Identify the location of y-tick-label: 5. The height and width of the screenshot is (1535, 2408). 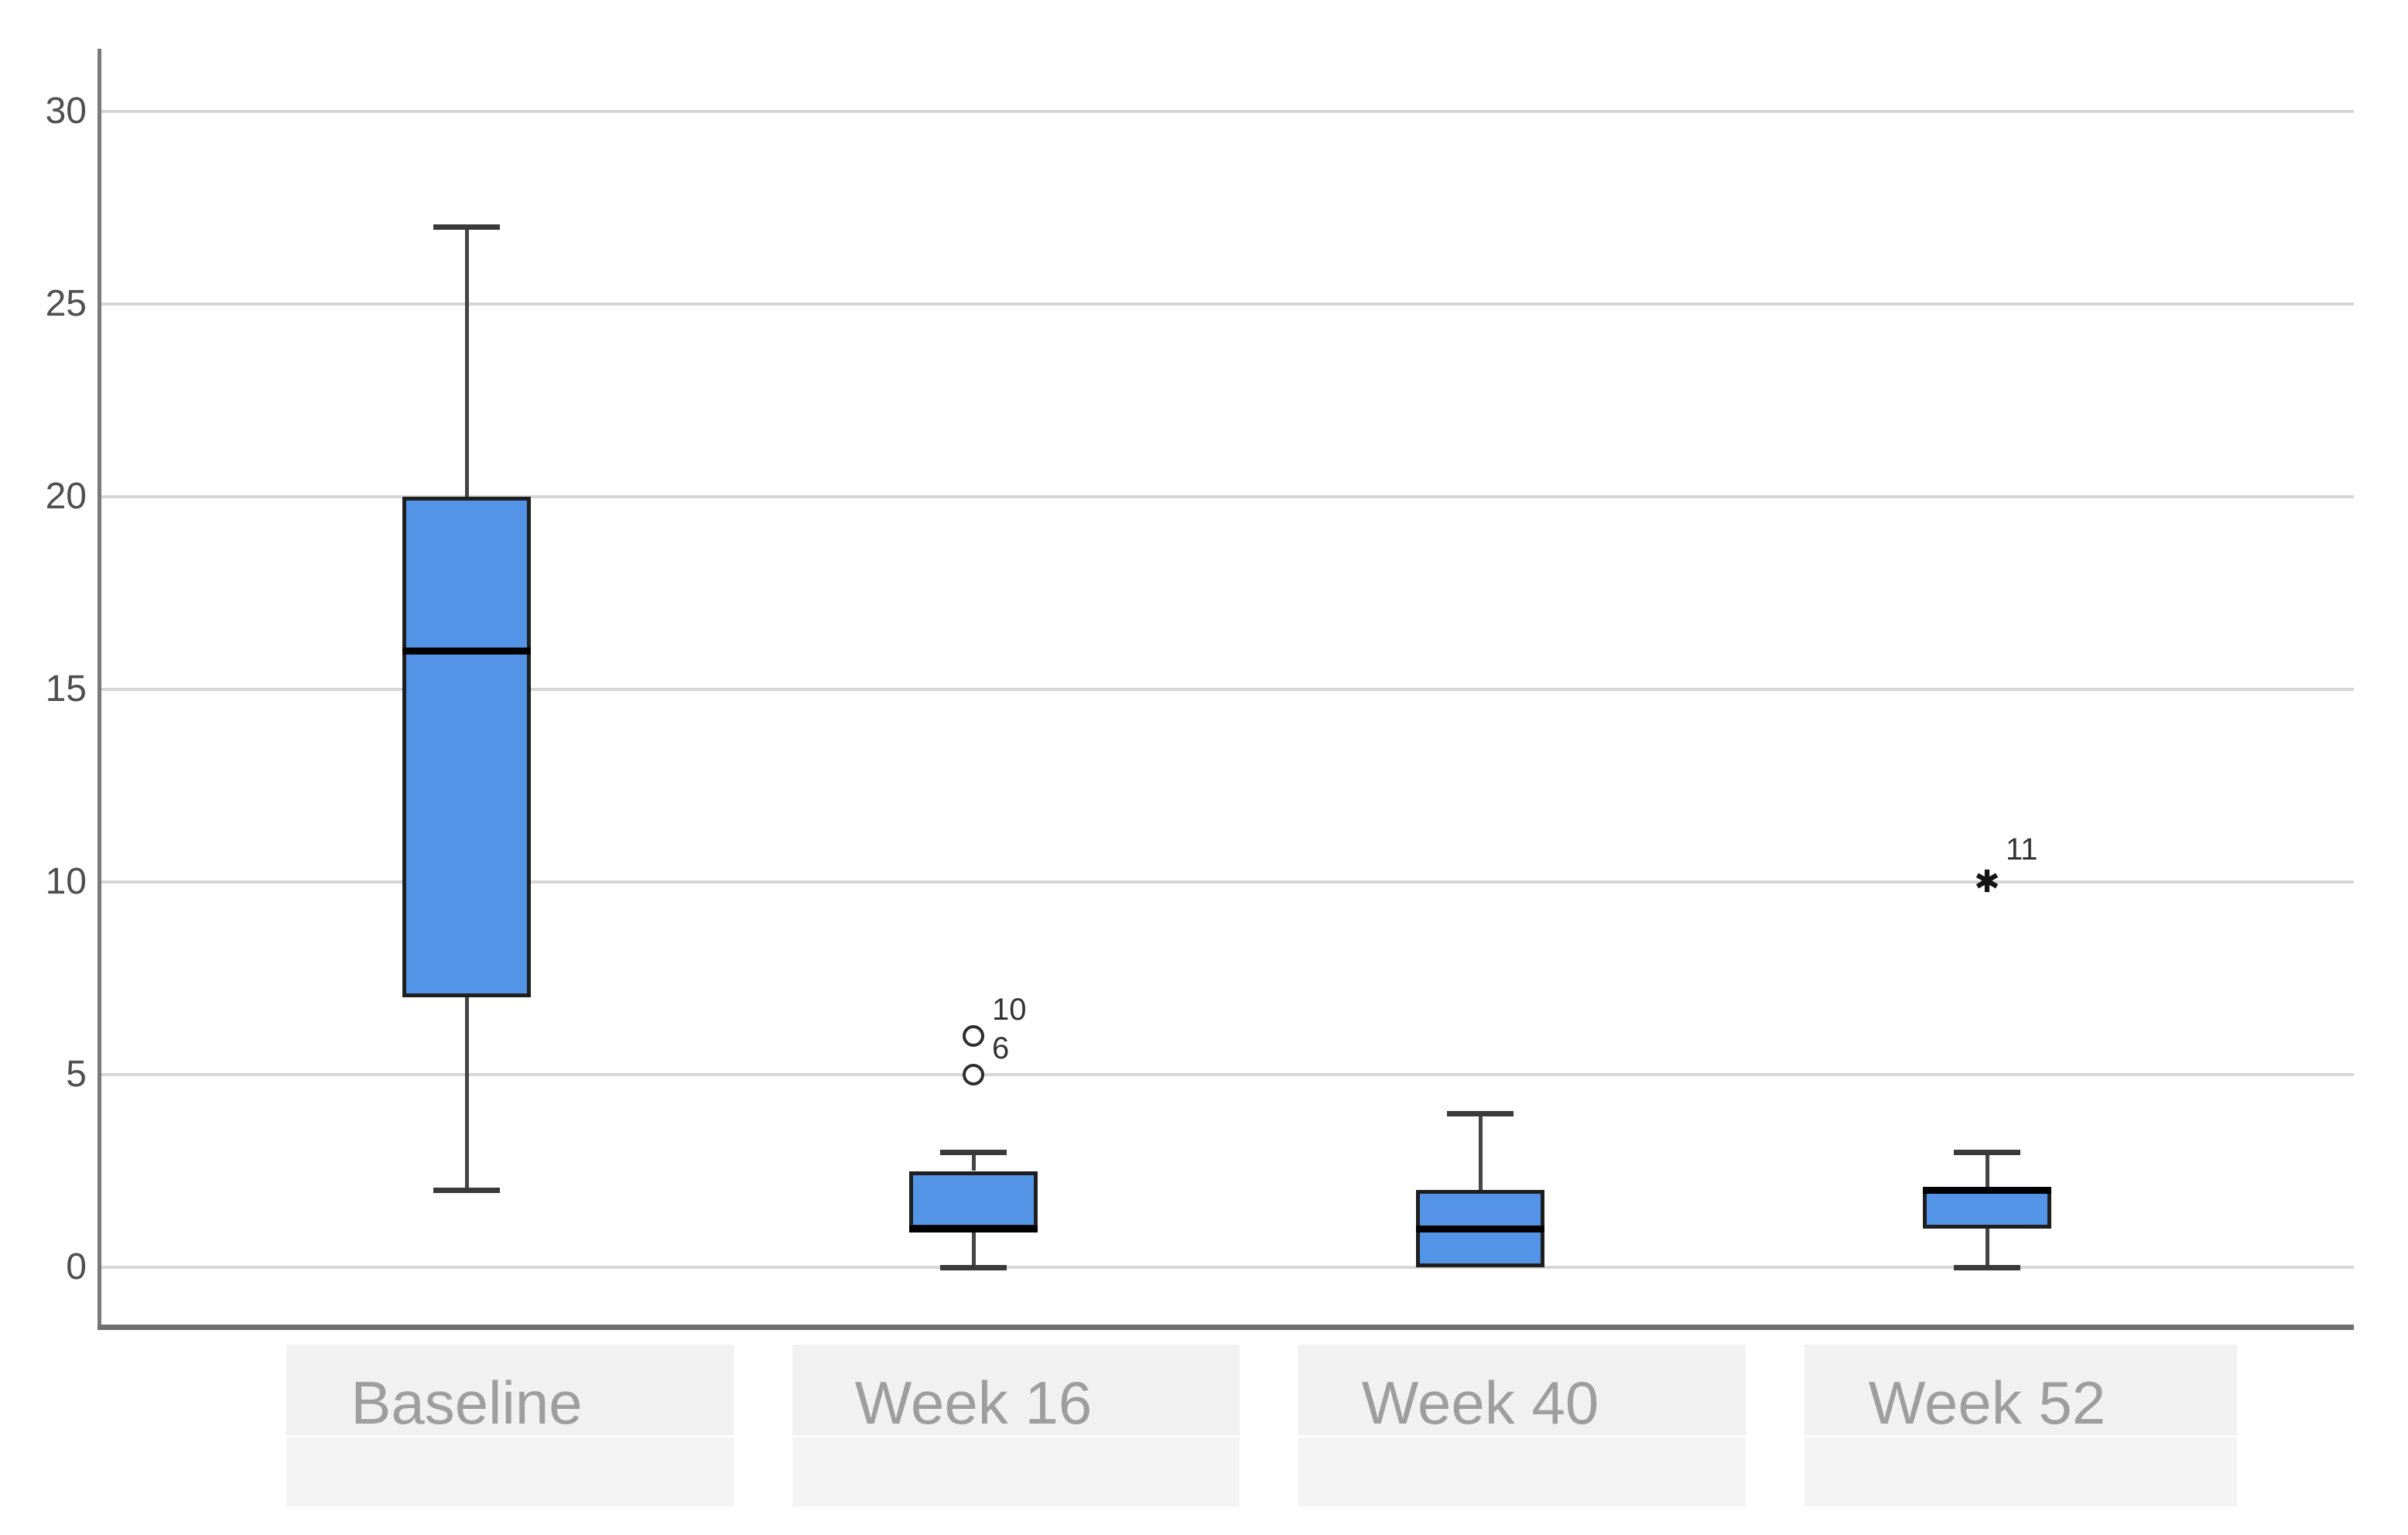
(76, 1075).